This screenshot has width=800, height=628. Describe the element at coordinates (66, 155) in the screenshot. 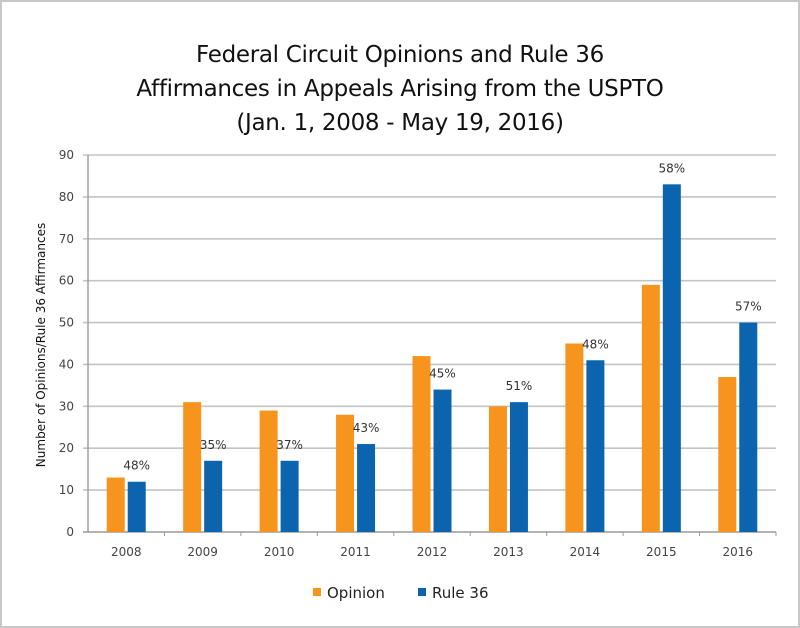

I see `y-tick-label: 90` at that location.